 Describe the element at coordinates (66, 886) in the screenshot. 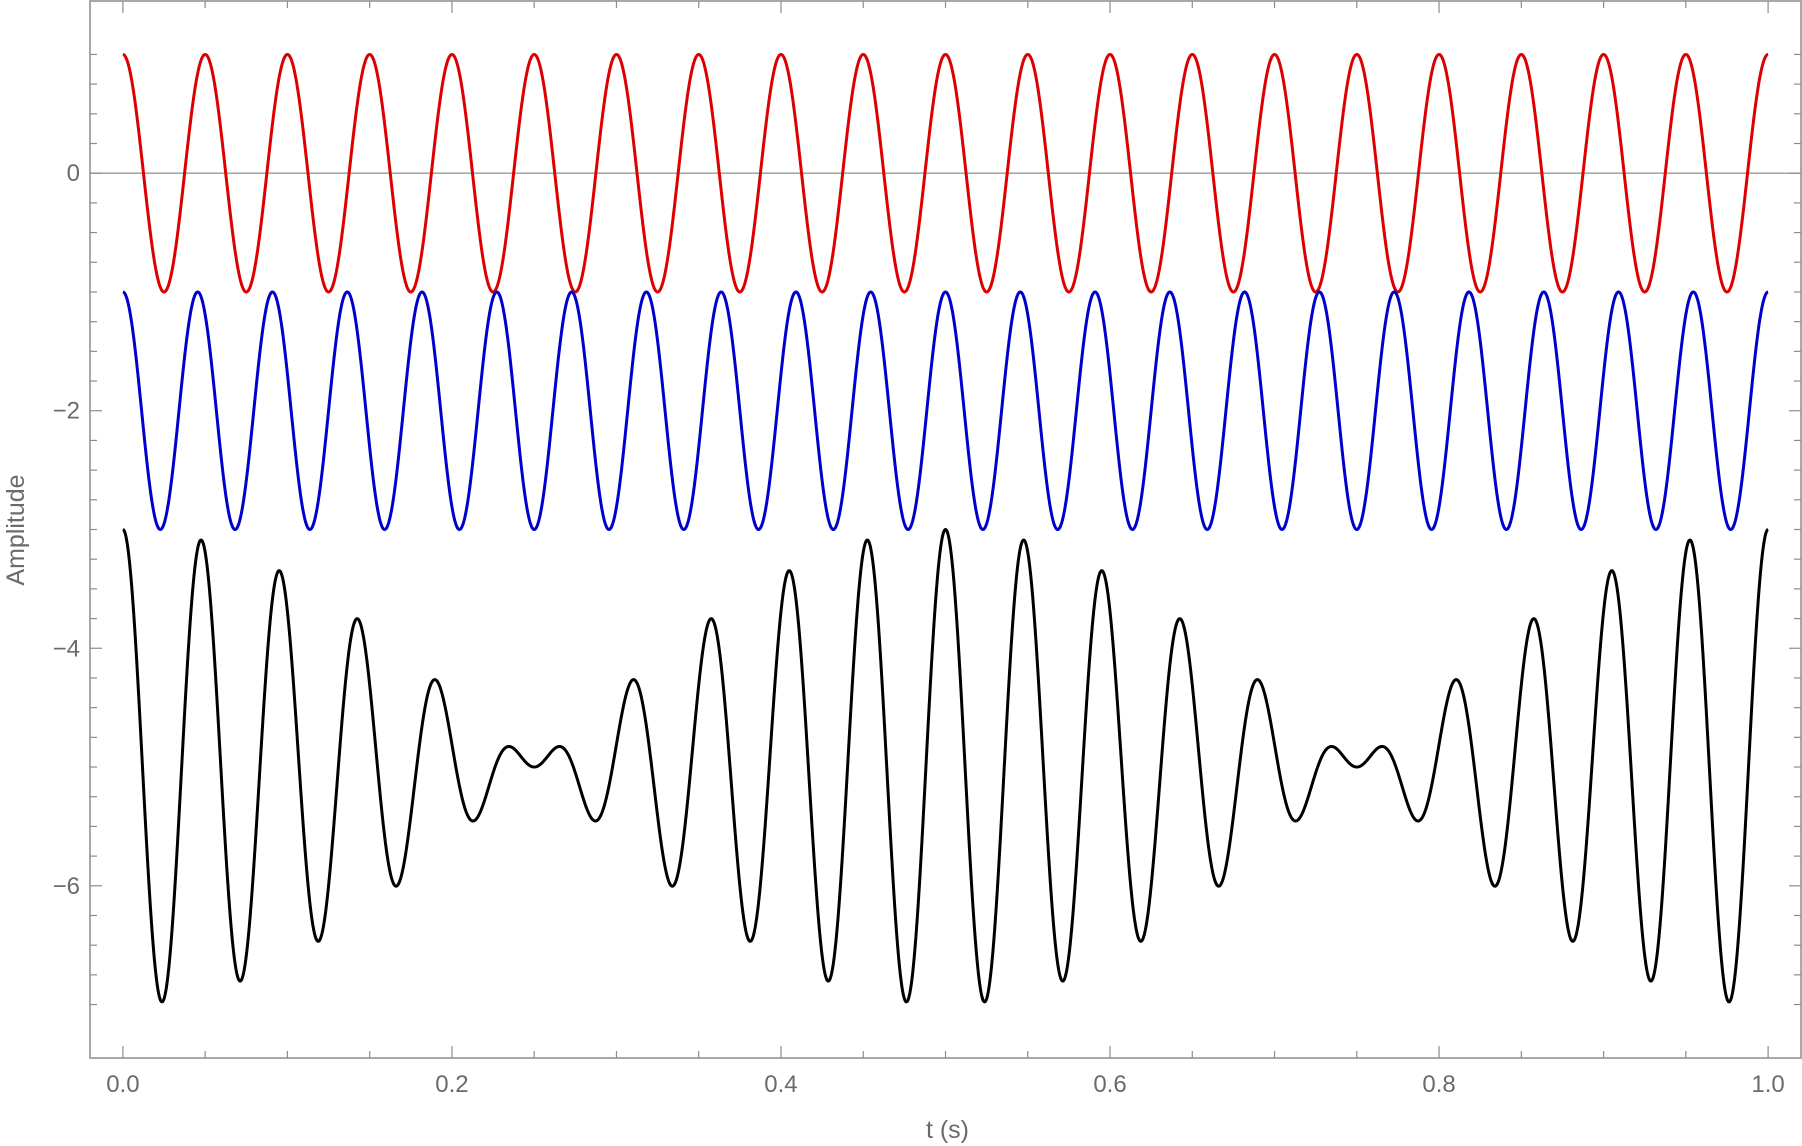

I see `y-tick-label: −6` at that location.